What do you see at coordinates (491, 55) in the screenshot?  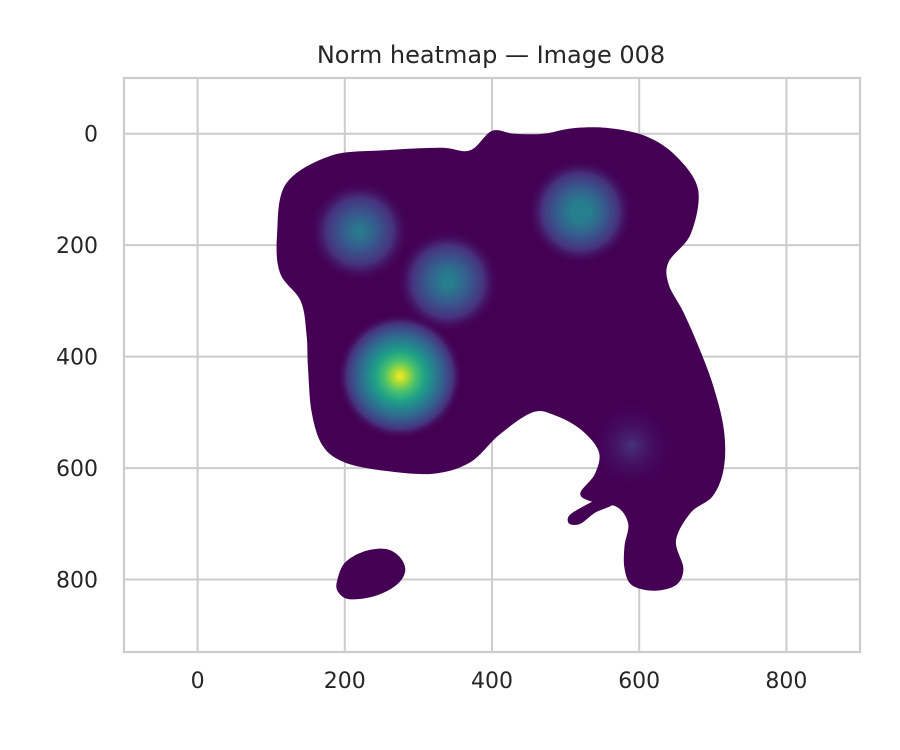 I see `chart-title: Norm heatmap — Image 008` at bounding box center [491, 55].